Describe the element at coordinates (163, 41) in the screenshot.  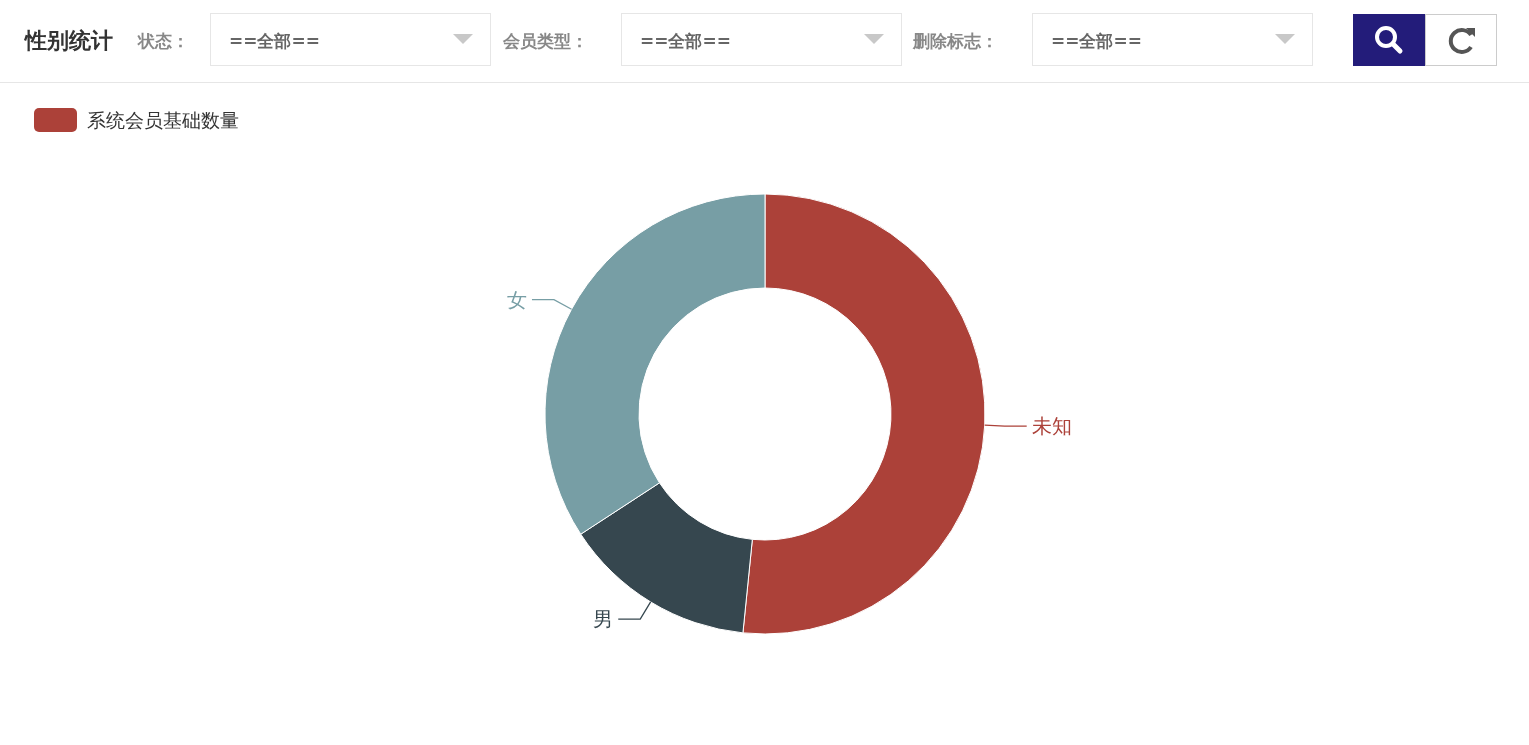
I see `text: 状态：` at that location.